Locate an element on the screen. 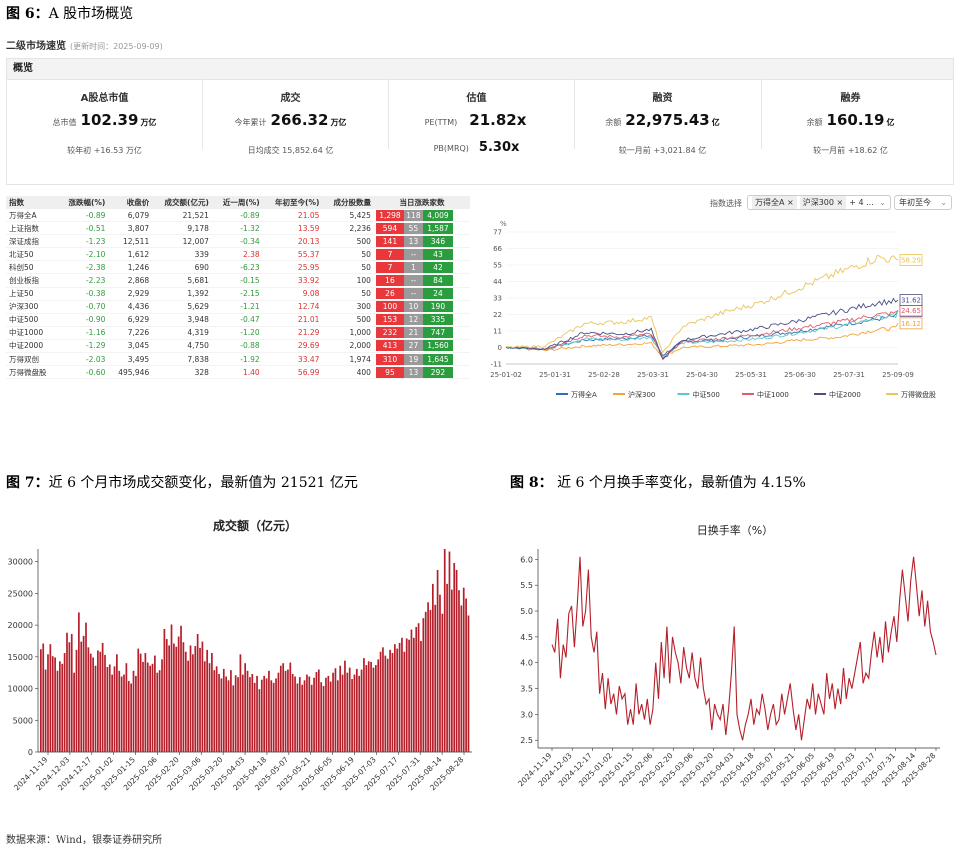 The width and height of the screenshot is (960, 849). table-row: 科创50 -2.38 1,246 690 -6.23 25.95 50 7 1 42 is located at coordinates (238, 267).